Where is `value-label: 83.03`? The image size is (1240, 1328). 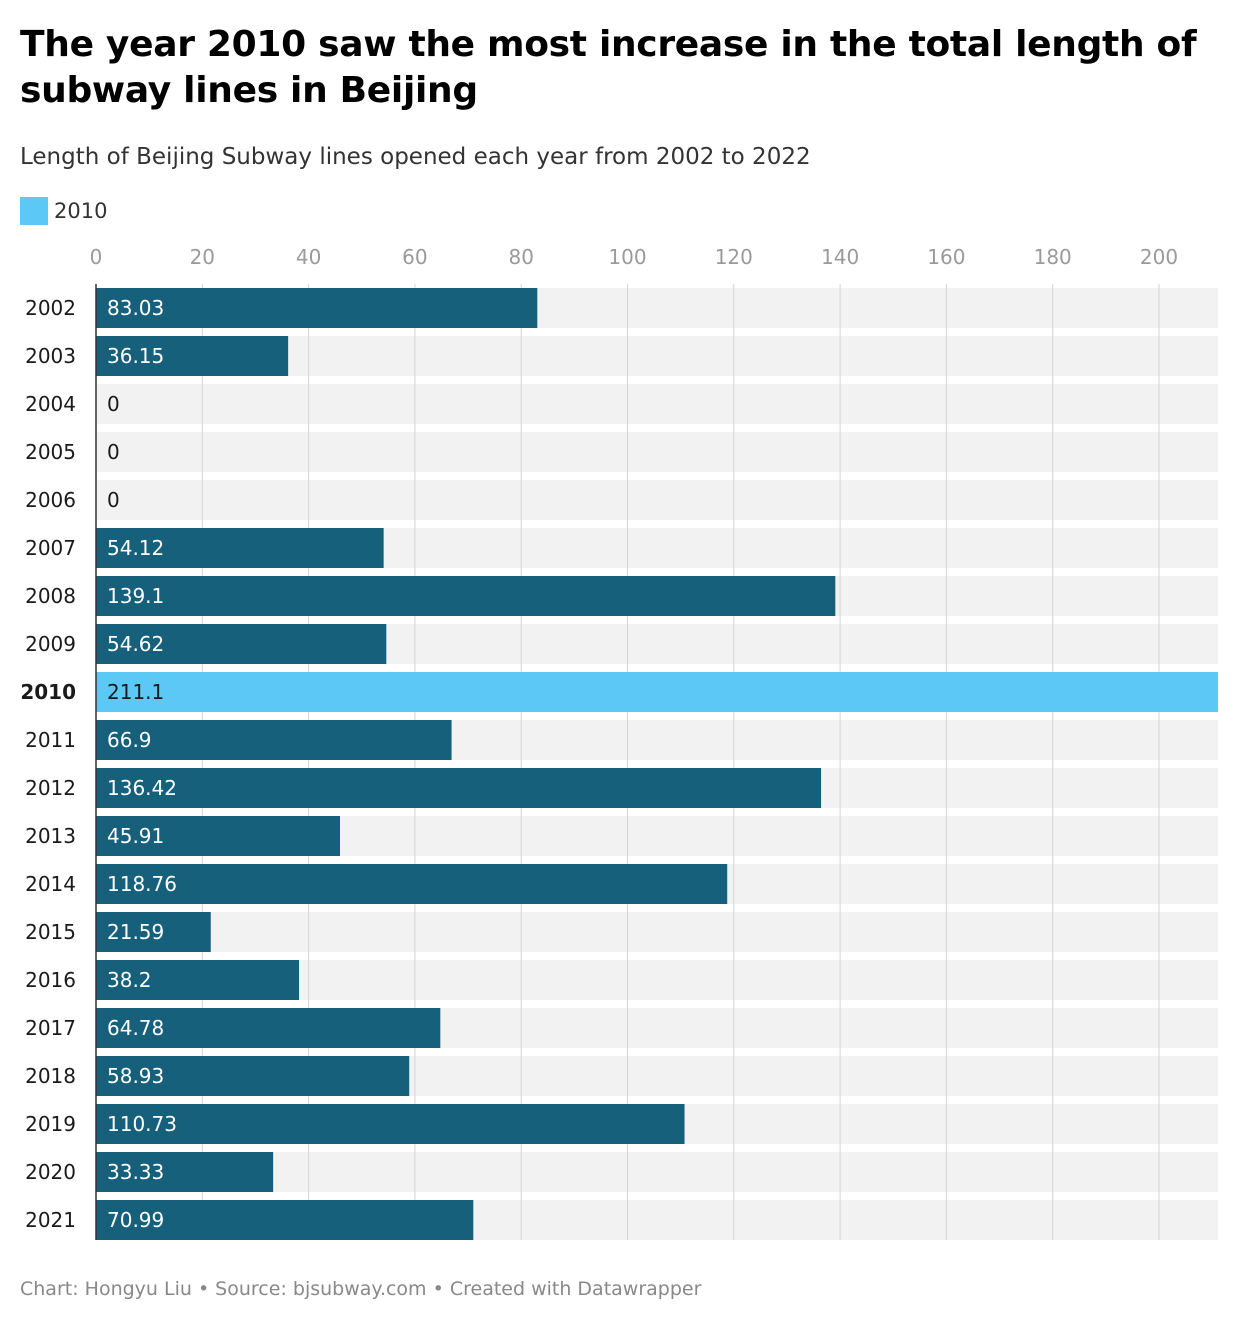
value-label: 83.03 is located at coordinates (135, 308).